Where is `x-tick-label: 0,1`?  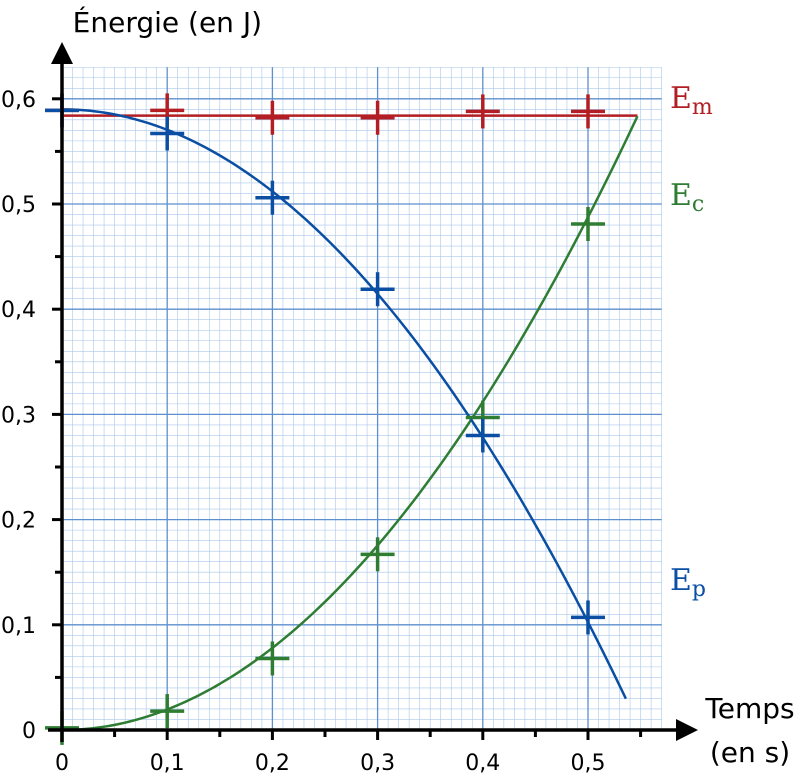
x-tick-label: 0,1 is located at coordinates (167, 763).